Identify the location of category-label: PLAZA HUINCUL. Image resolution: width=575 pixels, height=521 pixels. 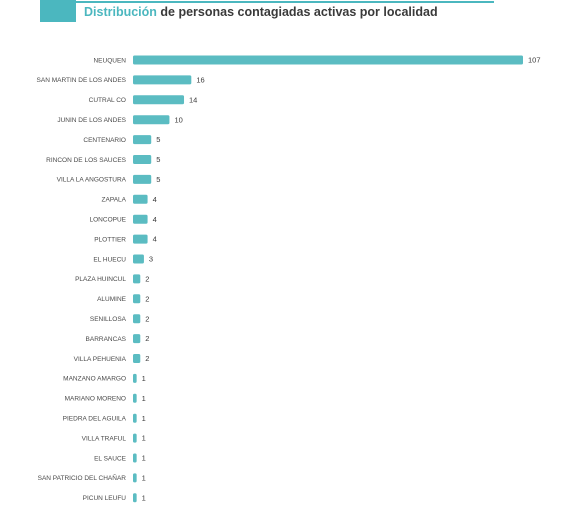
(100, 279).